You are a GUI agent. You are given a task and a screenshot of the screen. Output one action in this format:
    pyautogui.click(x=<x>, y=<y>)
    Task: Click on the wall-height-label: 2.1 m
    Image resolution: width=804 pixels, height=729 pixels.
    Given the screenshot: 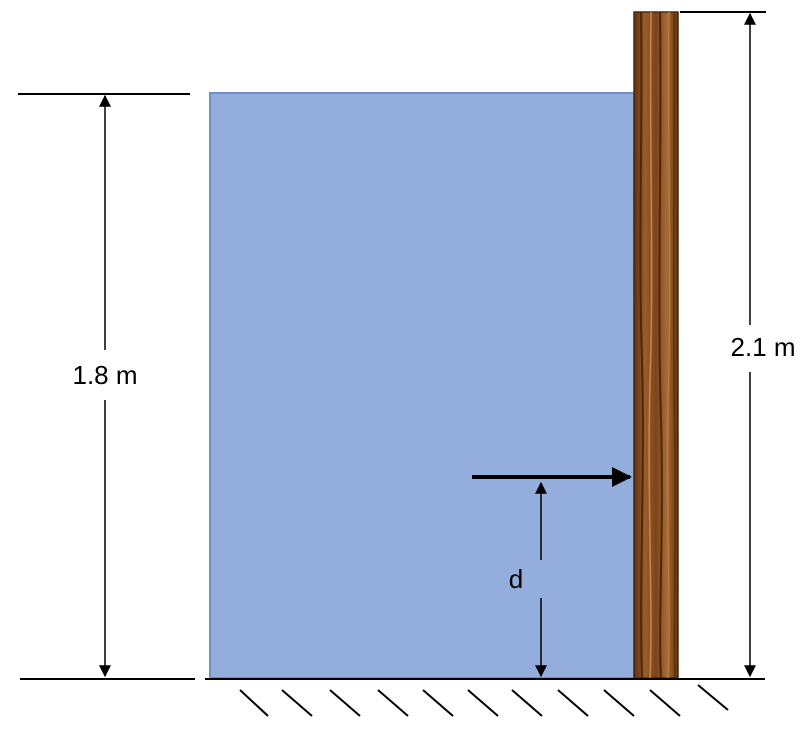 What is the action you would take?
    pyautogui.click(x=762, y=347)
    